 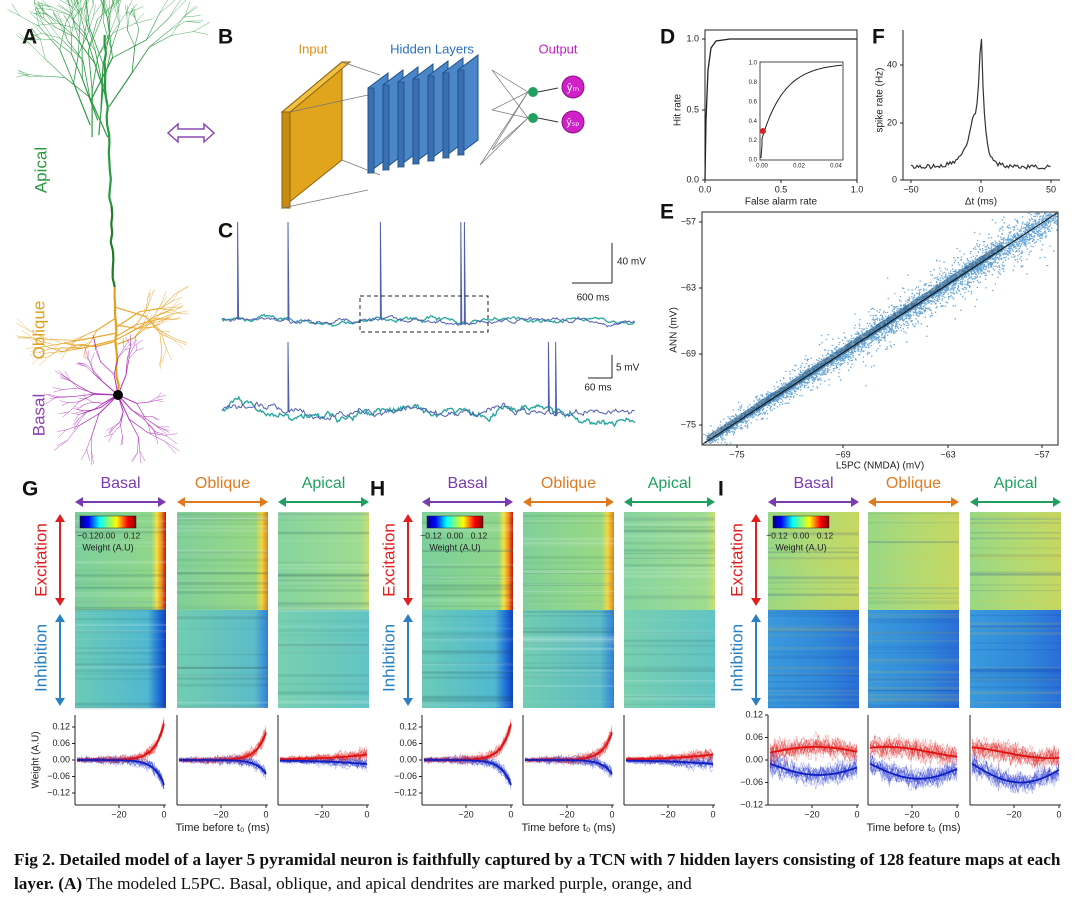 I want to click on axes-frame, so click(x=880, y=328).